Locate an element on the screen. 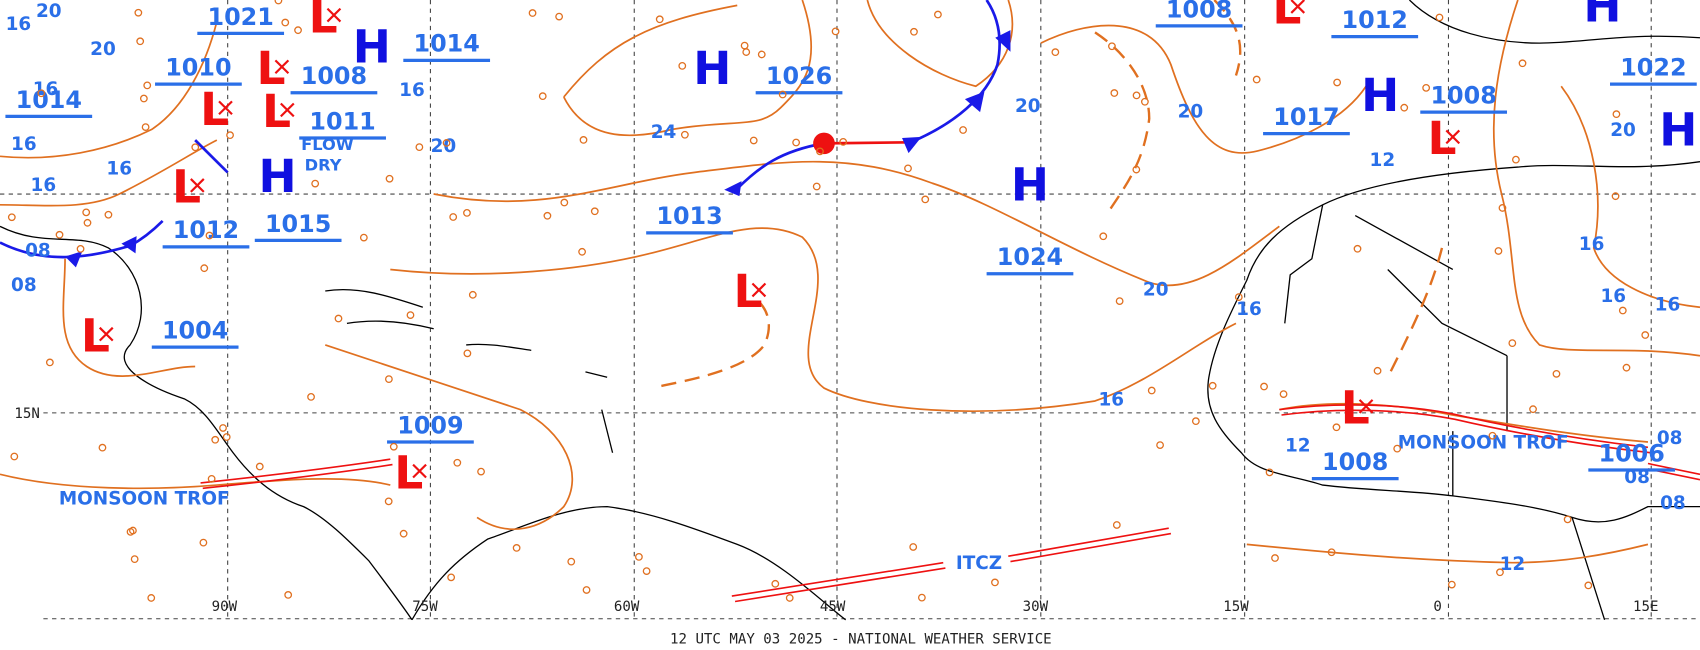  longitude-label: 30W is located at coordinates (1036, 607).